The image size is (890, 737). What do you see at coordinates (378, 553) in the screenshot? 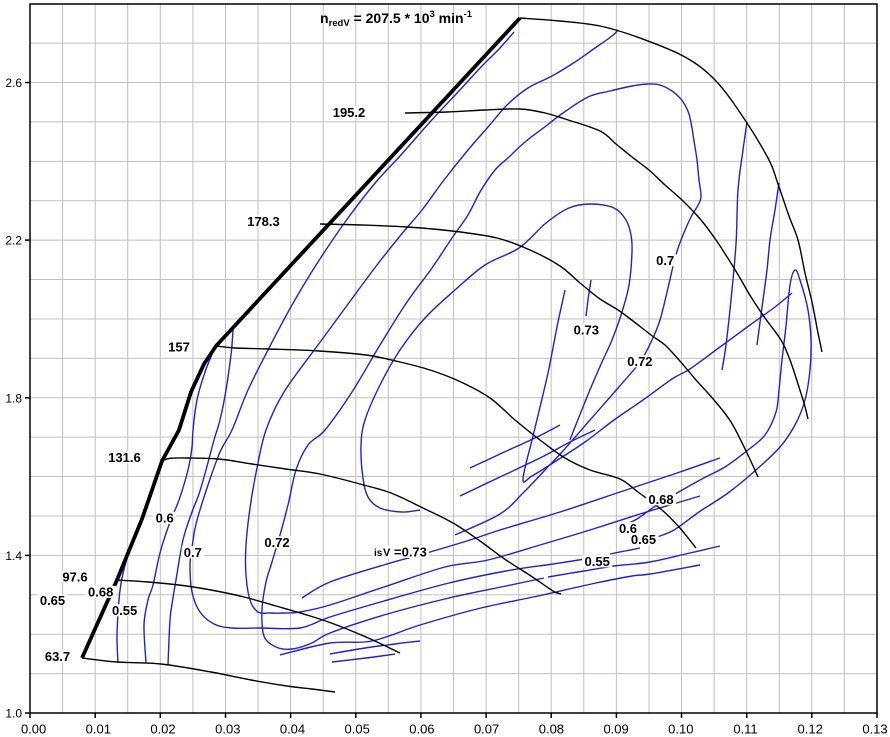
I see `svg-text: is` at bounding box center [378, 553].